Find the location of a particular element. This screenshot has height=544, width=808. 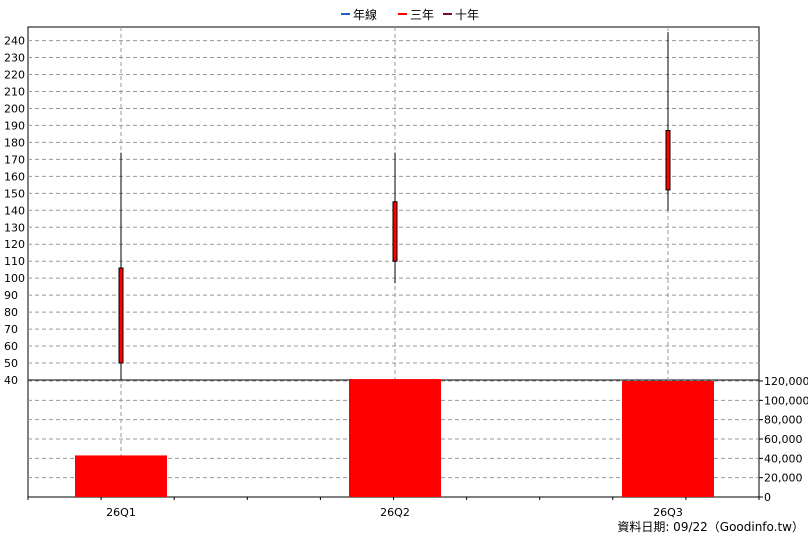

price-tick-label: 70 is located at coordinates (11, 329).